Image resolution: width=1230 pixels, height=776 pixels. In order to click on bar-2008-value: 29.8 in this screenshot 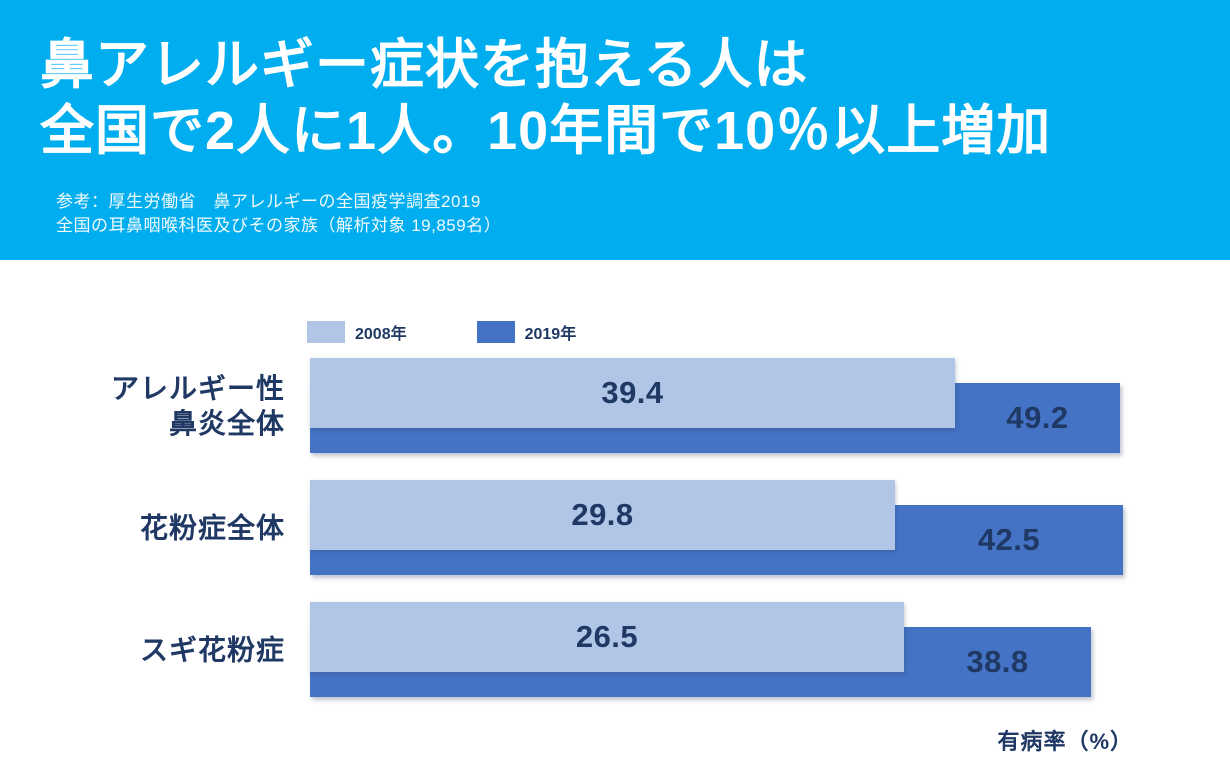, I will do `click(602, 514)`.